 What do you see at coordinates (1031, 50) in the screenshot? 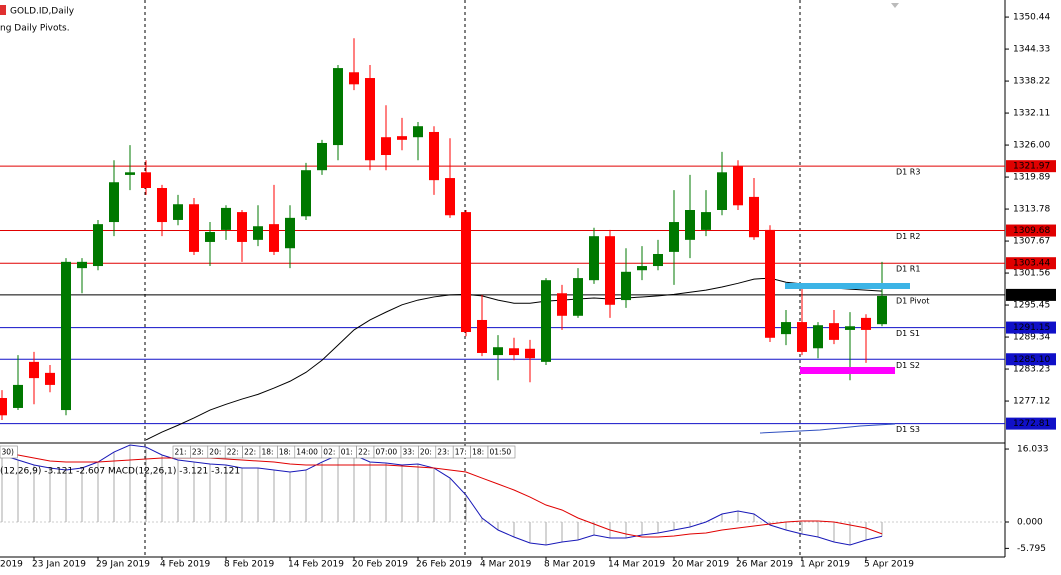
I see `y-tick-label: 1344.33` at bounding box center [1031, 50].